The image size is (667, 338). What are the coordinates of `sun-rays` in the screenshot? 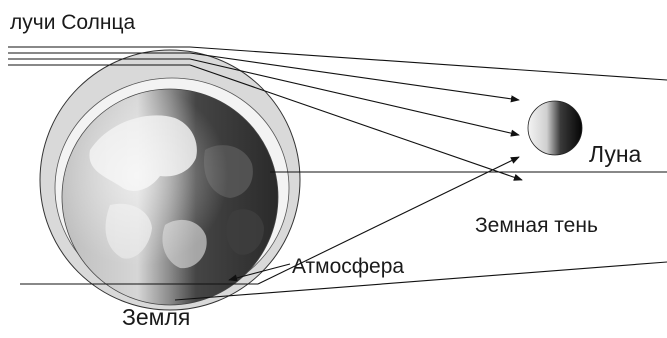 It's located at (99, 56).